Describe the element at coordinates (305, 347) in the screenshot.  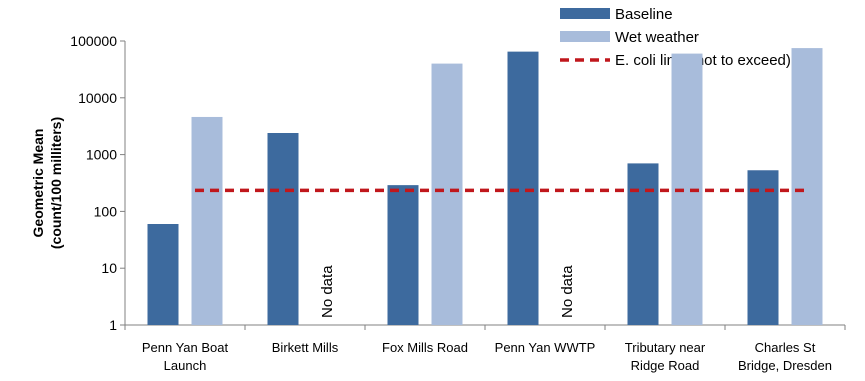
I see `x-category-label: Birkett Mills` at that location.